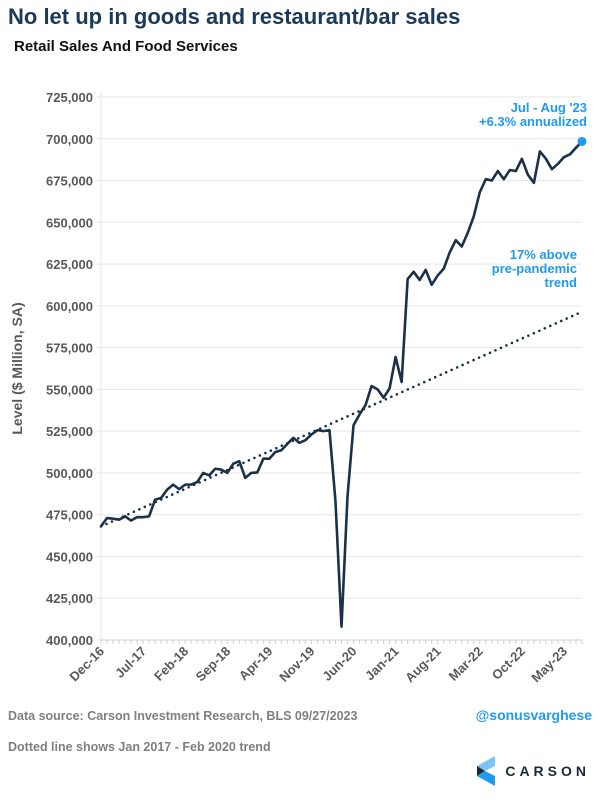  Describe the element at coordinates (69, 97) in the screenshot. I see `y-tick-label: 725,000` at that location.